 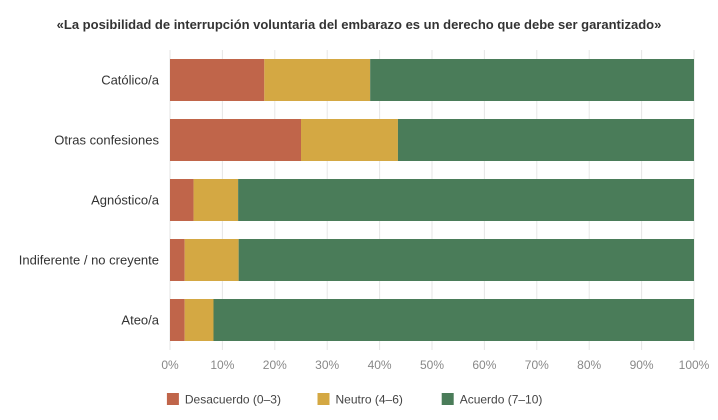 What do you see at coordinates (432, 365) in the screenshot?
I see `x-tick-label: 50%` at bounding box center [432, 365].